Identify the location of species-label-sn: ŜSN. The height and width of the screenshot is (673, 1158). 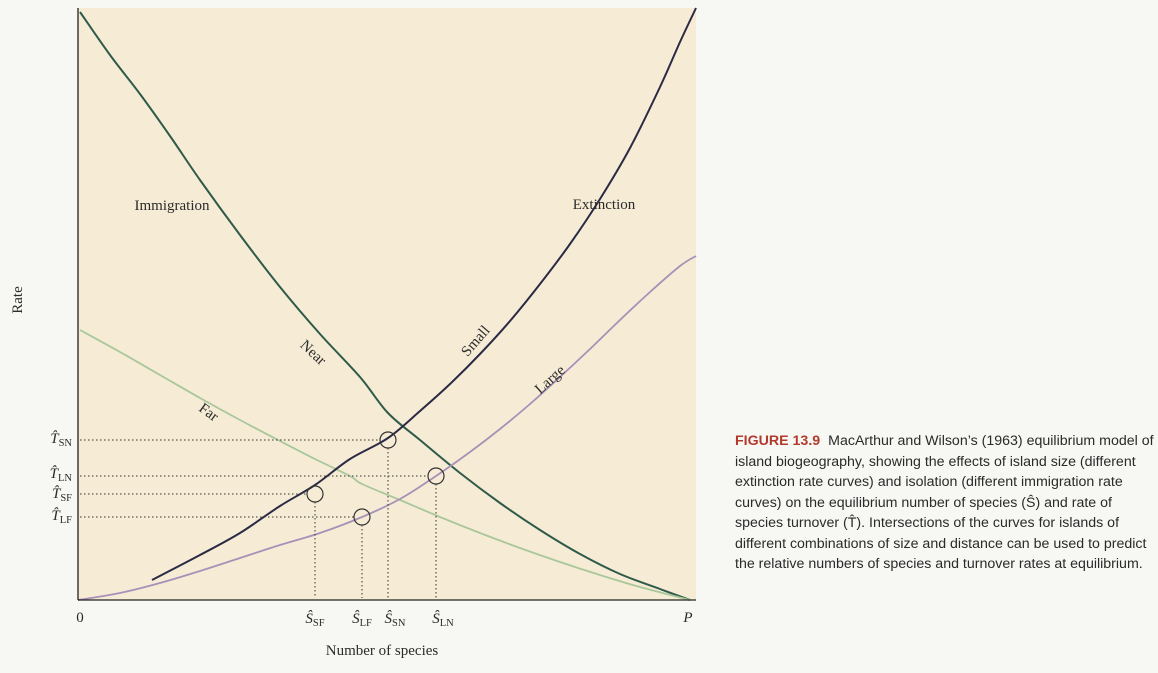
(395, 619).